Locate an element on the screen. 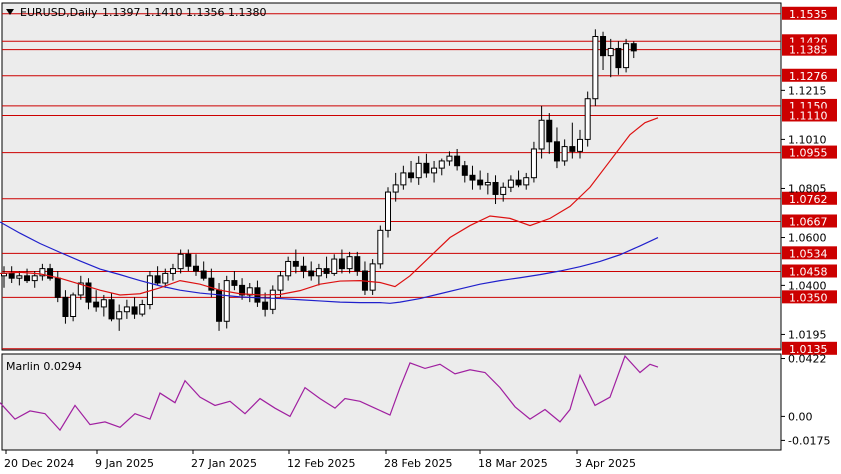 This screenshot has height=474, width=841. level-label: 1.0350 is located at coordinates (808, 297).